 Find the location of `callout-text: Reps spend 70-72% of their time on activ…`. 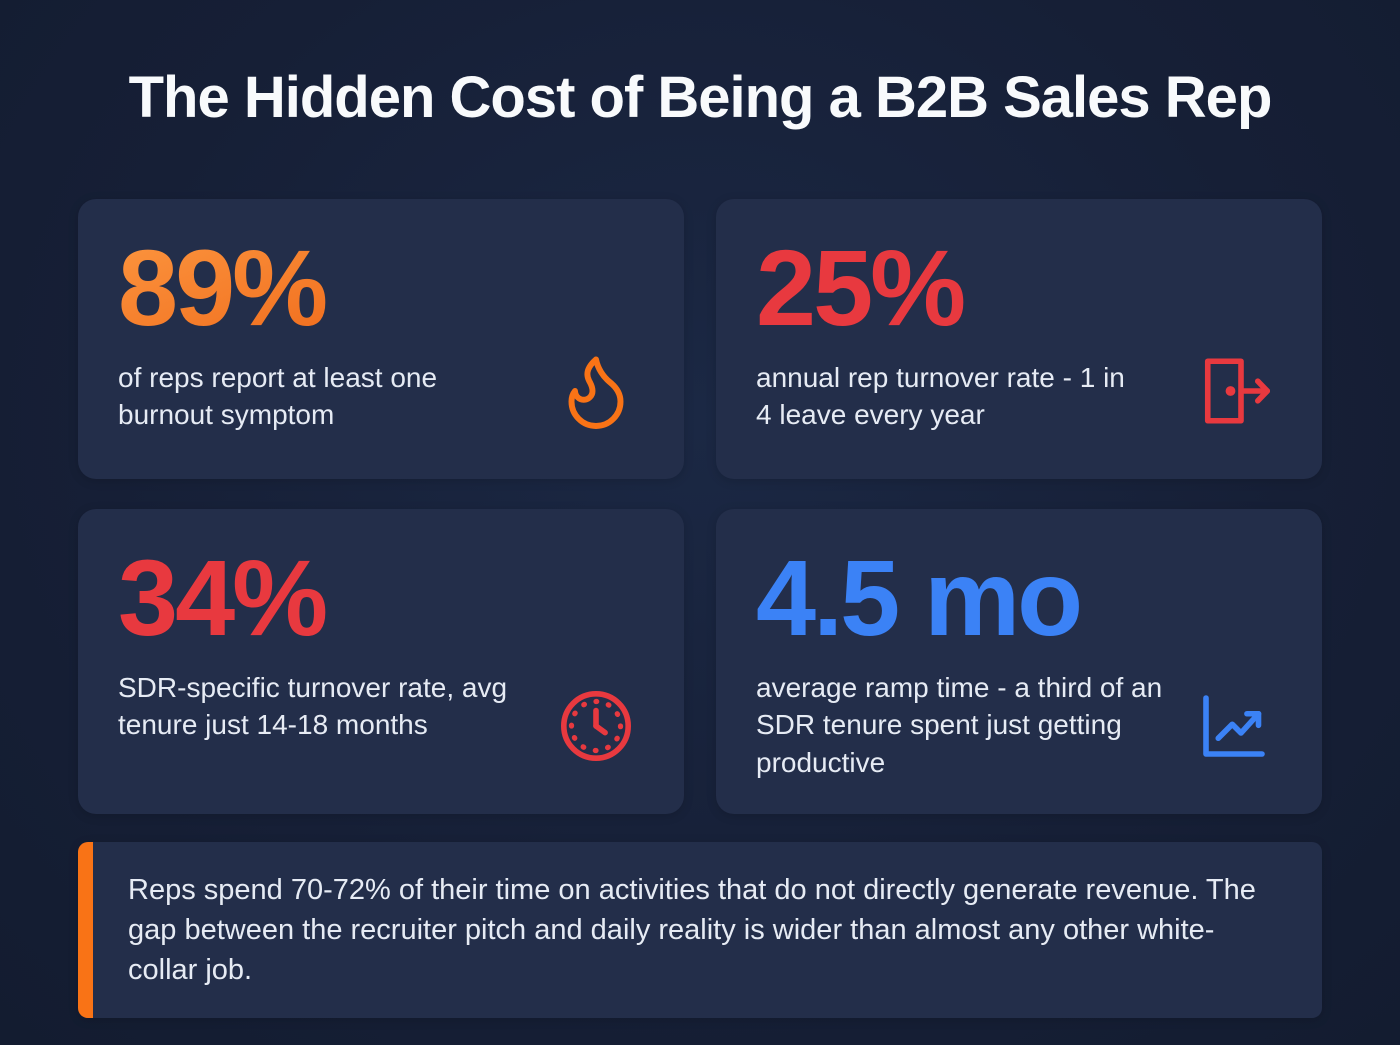

callout-text: Reps spend 70-72% of their time on activ… is located at coordinates (692, 930).